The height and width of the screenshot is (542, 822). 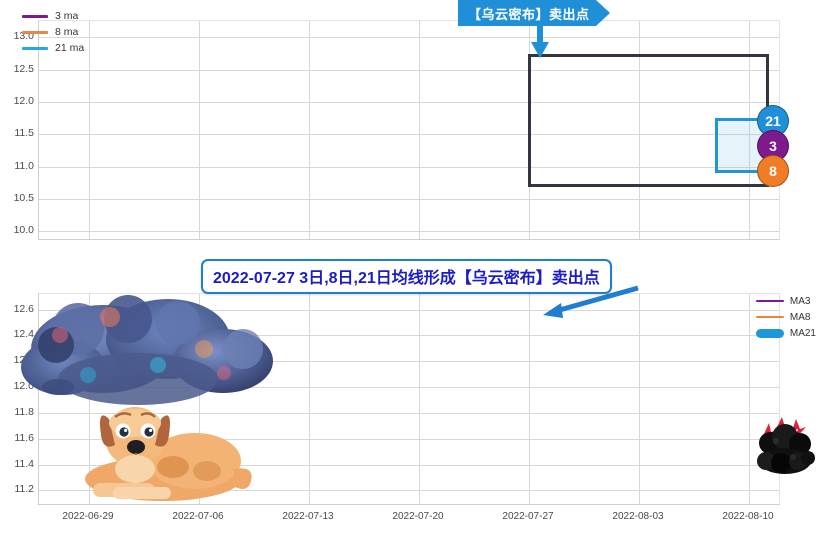 I want to click on y-axis-tick-label: 12.5, so click(x=23, y=68).